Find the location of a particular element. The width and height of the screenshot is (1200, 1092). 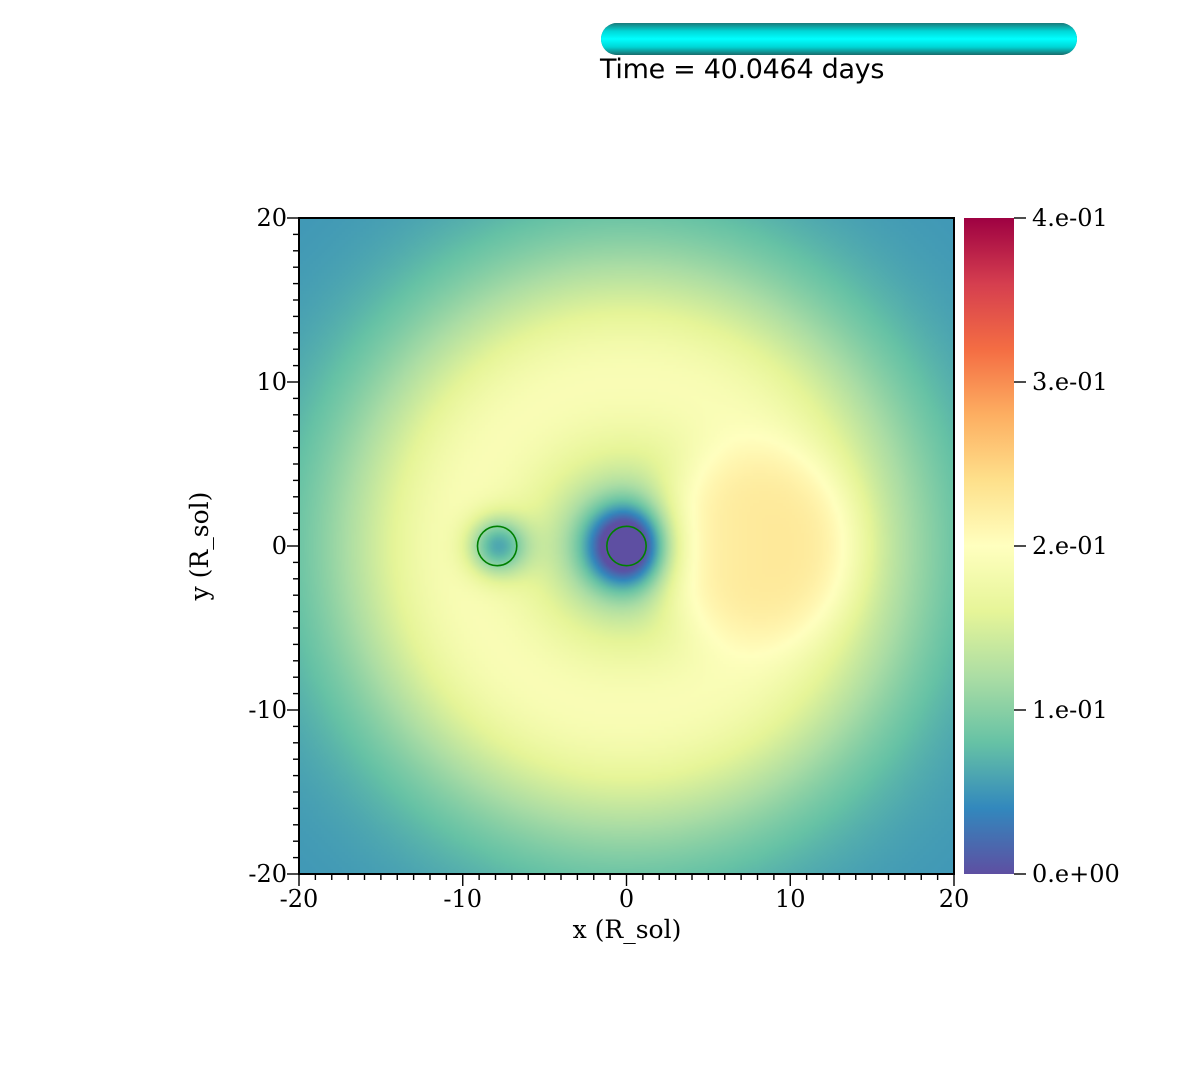

companion-marker is located at coordinates (497, 546).